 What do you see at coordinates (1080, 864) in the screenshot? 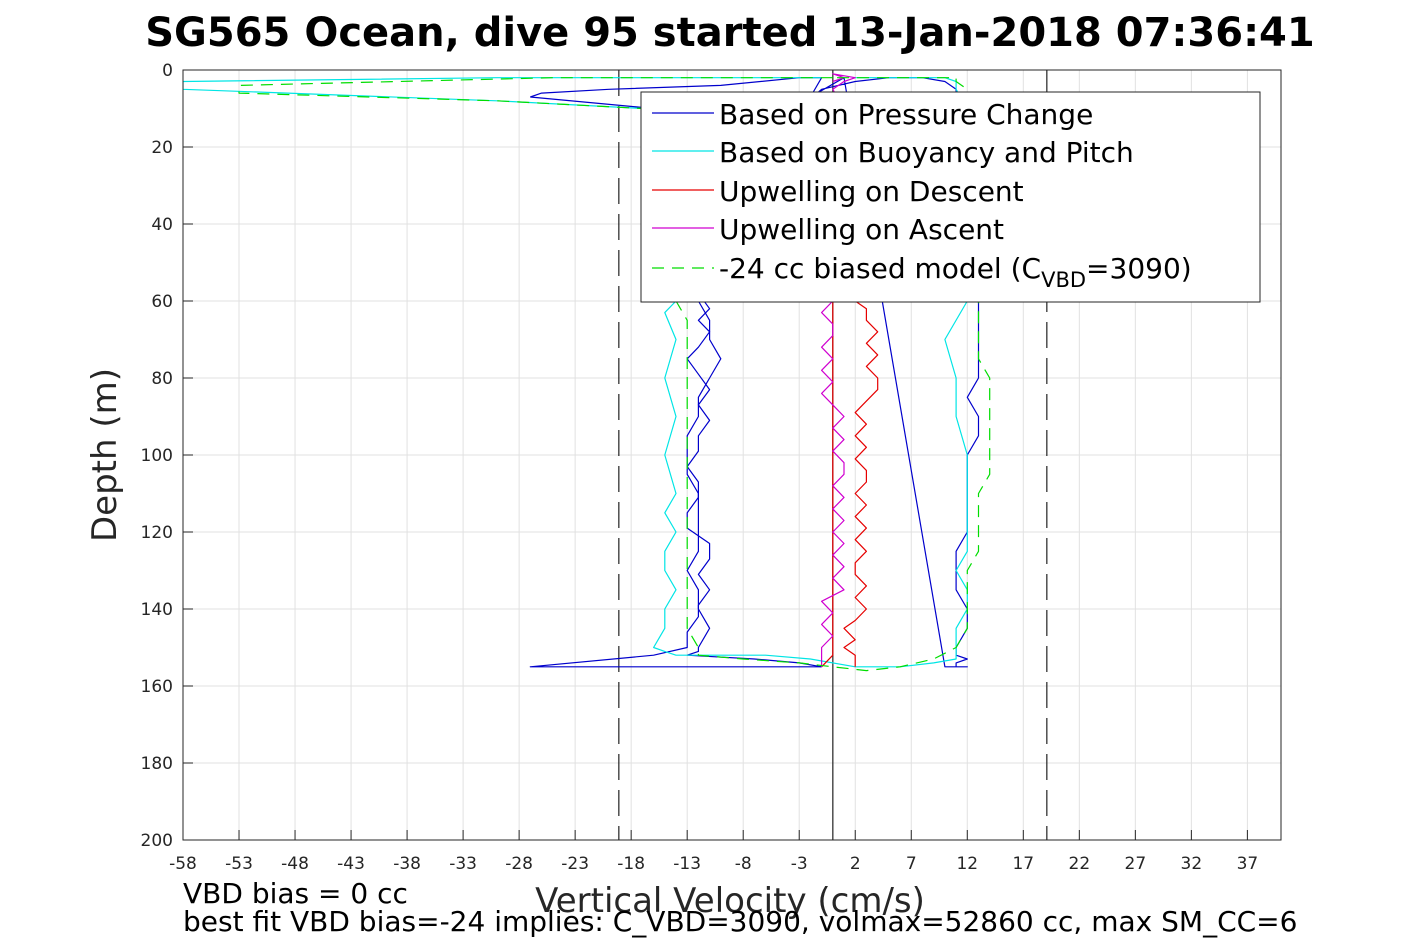
I see `x-tick-label: 22` at bounding box center [1080, 864].